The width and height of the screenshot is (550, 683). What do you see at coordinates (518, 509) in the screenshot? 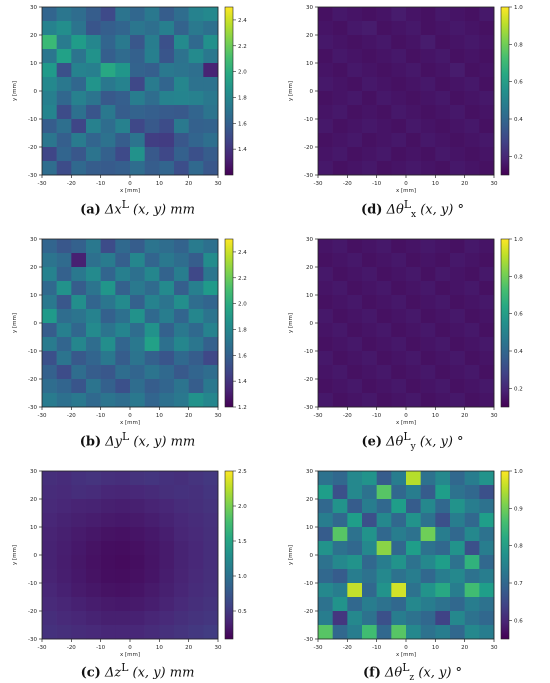
I see `colorbar-tick-label: 0.9` at bounding box center [518, 509].